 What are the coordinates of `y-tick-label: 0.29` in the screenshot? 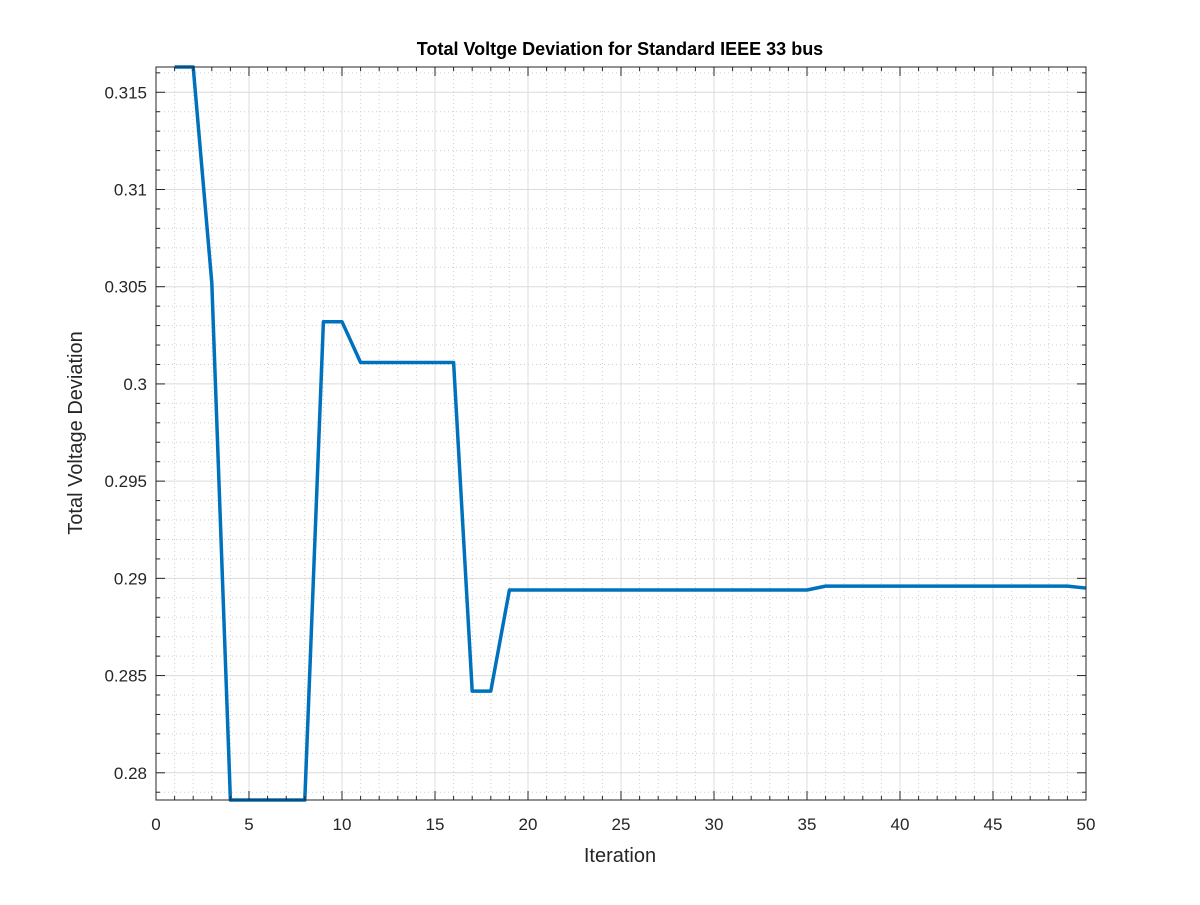 It's located at (130, 578).